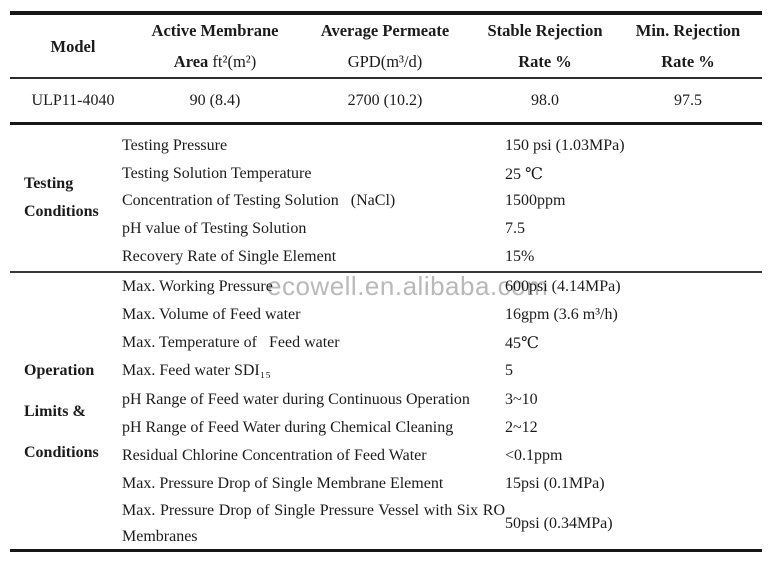 This screenshot has width=773, height=562. I want to click on header-area-line1: Active Membrane, so click(215, 30).